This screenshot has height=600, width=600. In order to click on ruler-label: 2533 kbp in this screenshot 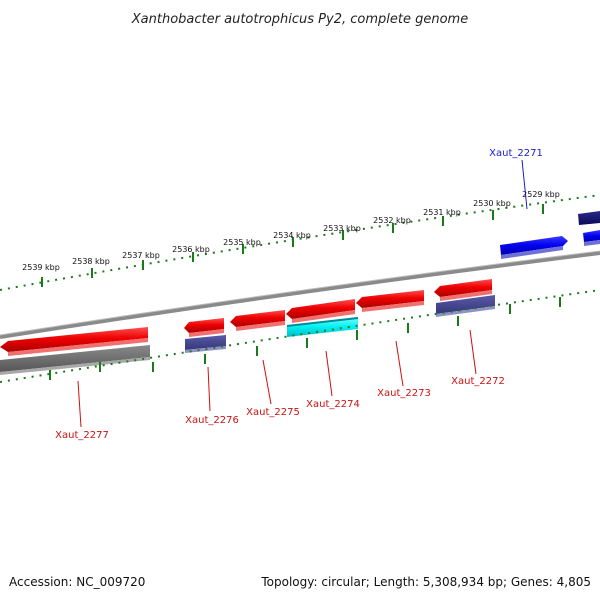, I will do `click(342, 228)`.